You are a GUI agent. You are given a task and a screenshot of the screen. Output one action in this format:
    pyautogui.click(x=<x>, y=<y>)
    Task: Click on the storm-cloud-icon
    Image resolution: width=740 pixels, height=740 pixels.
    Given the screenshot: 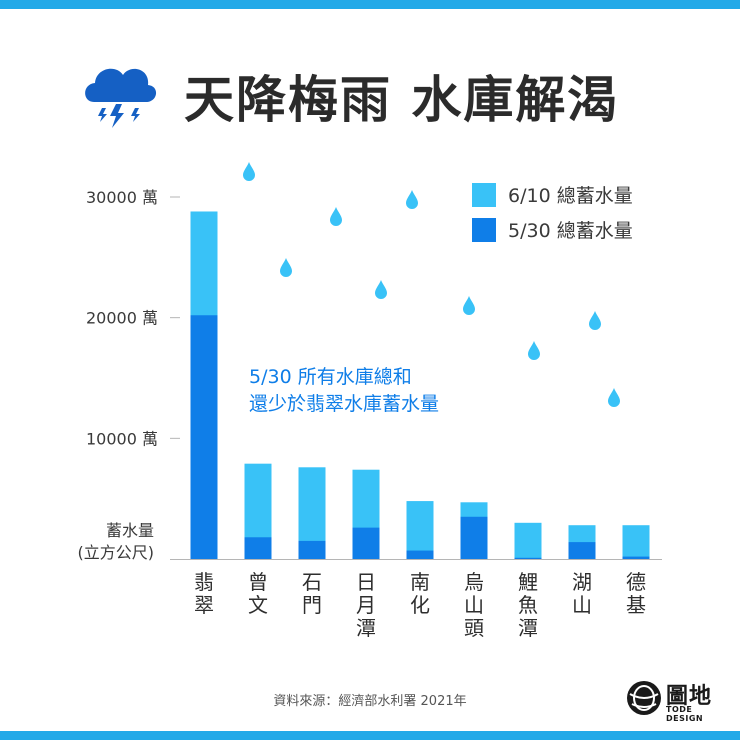 What is the action you would take?
    pyautogui.click(x=121, y=98)
    